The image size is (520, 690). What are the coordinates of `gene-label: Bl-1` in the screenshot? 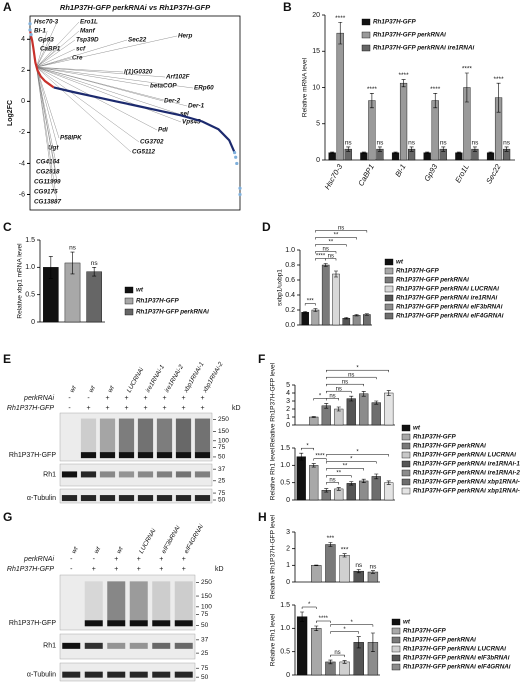 It's located at (40, 31).